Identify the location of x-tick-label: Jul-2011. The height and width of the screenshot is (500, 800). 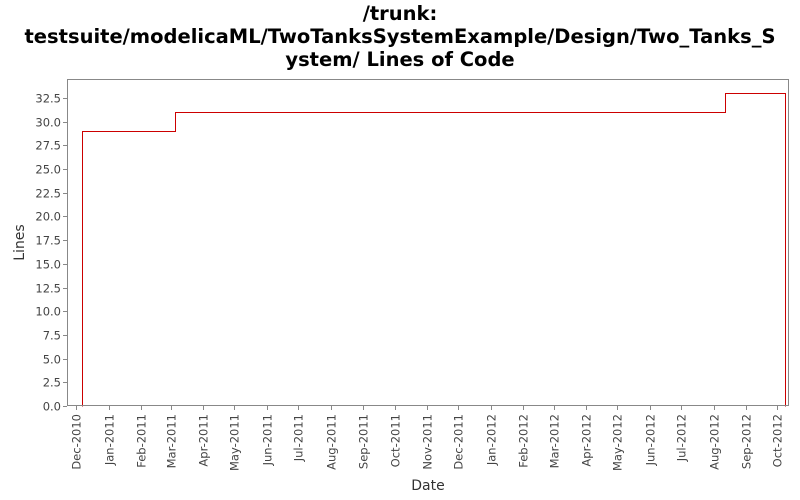
(299, 438).